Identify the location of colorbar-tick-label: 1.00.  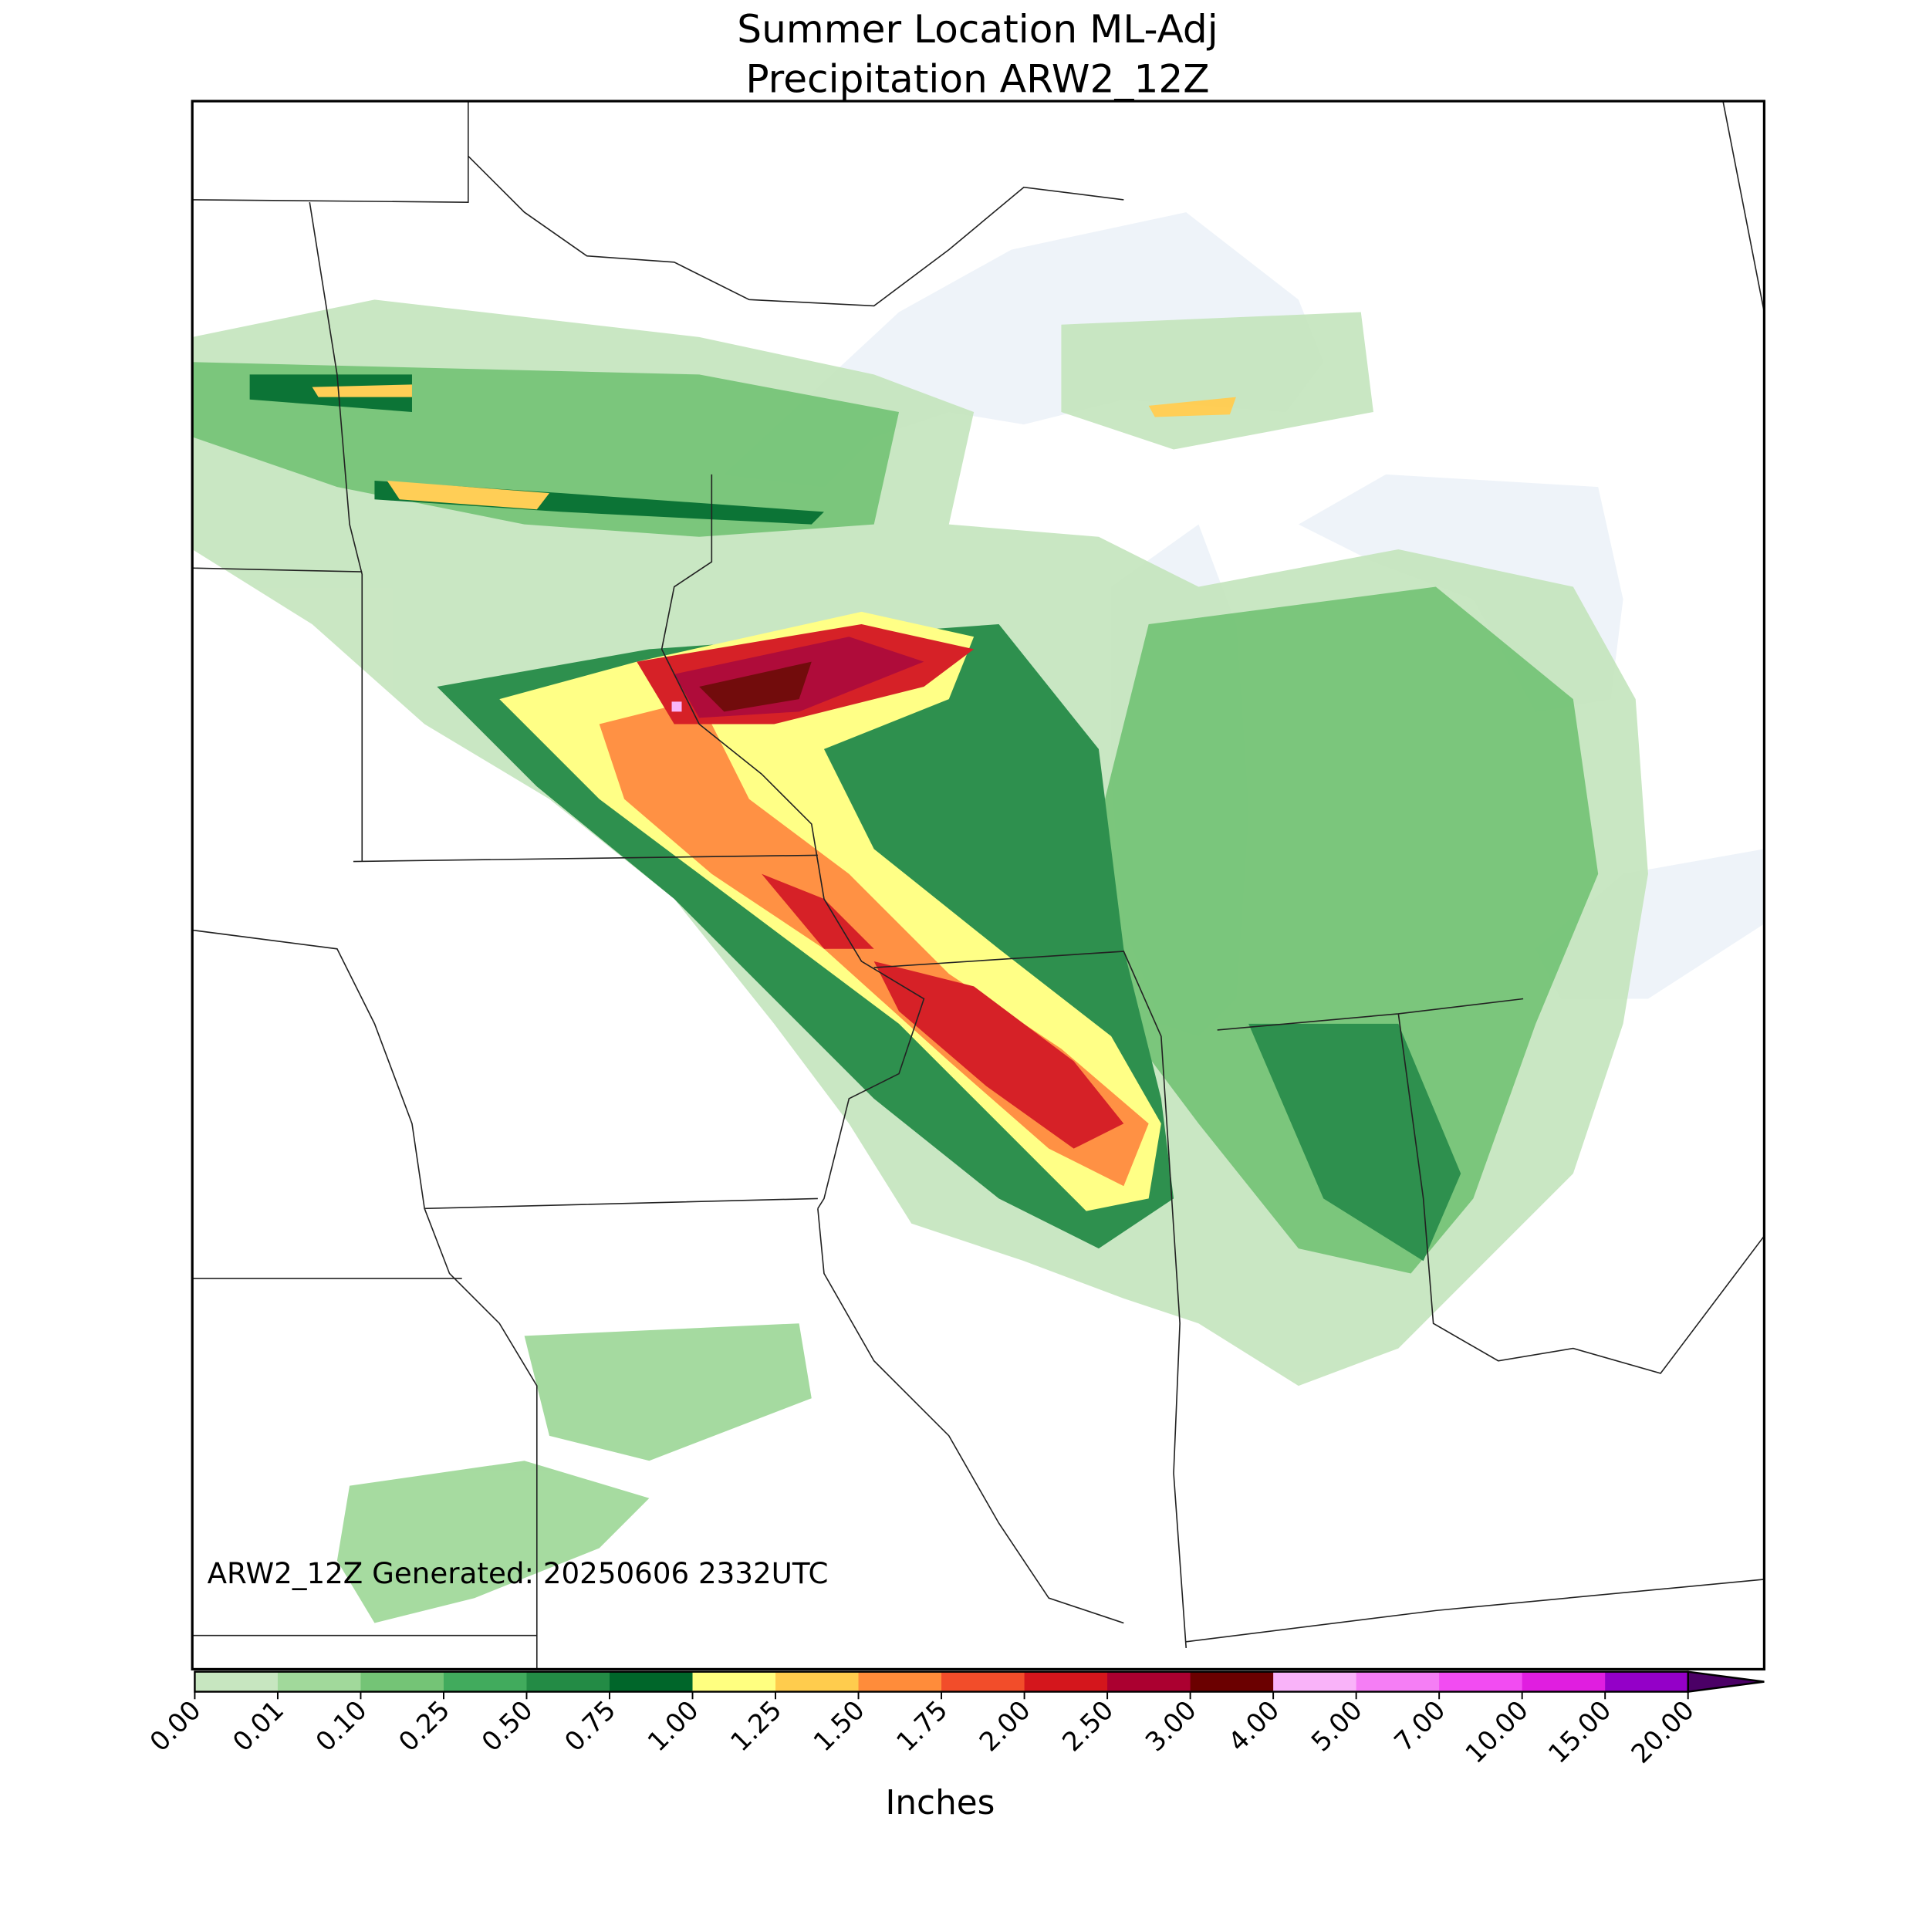
(673, 1726).